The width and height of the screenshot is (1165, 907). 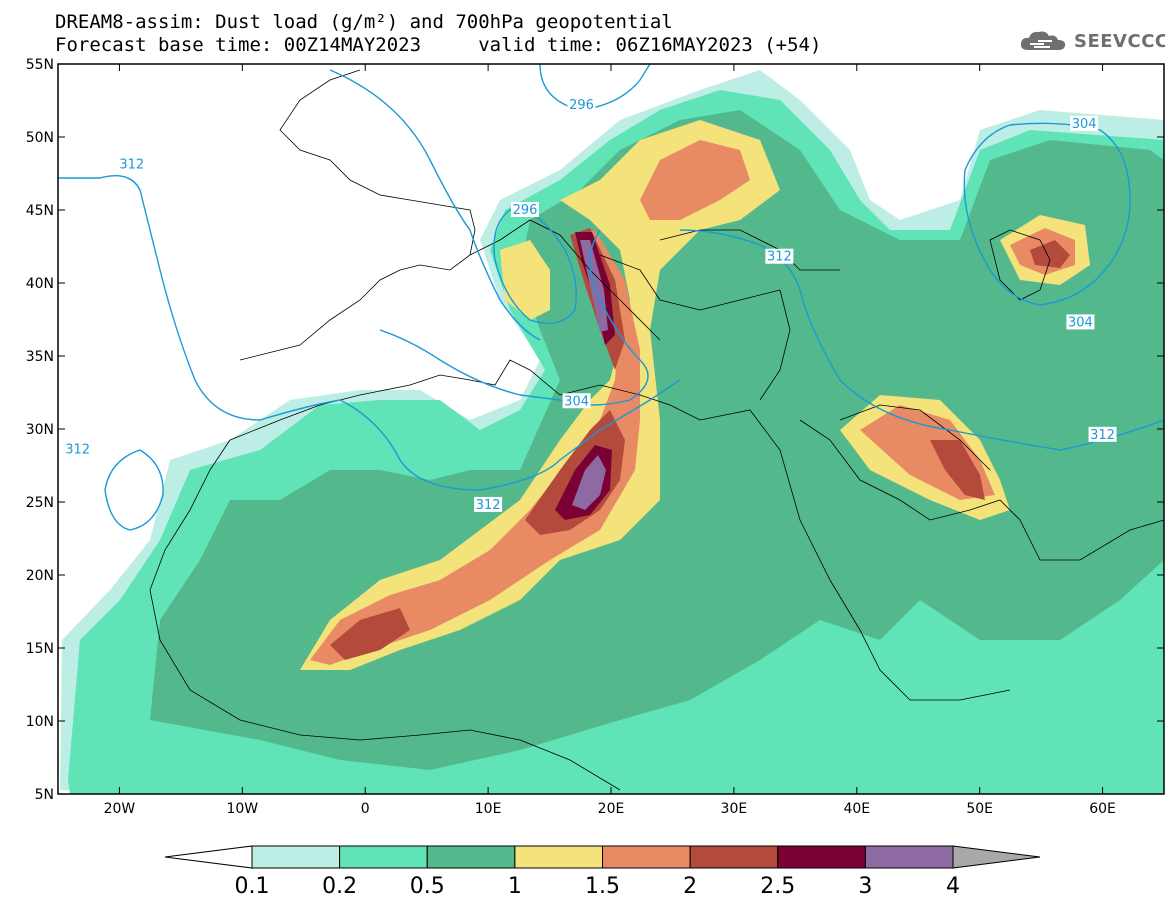 What do you see at coordinates (695, 180) in the screenshot?
I see `dust-level-1.5` at bounding box center [695, 180].